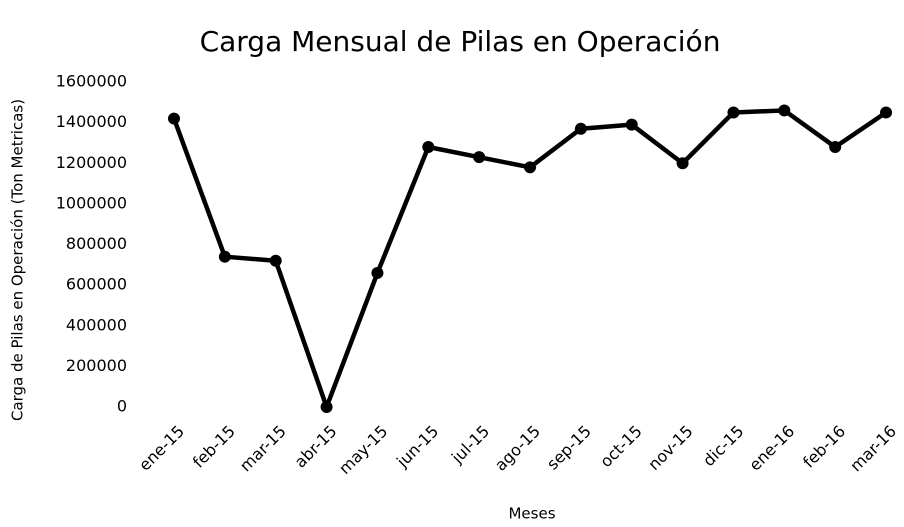 The image size is (904, 527). Describe the element at coordinates (316, 447) in the screenshot. I see `x-tick-label: abr-15` at that location.